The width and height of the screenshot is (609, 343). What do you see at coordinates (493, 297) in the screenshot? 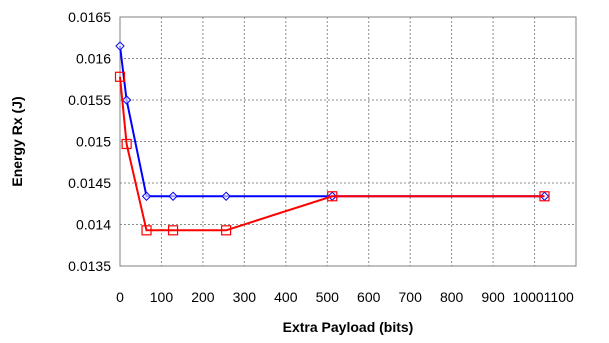
I see `x-tick-label: 900` at bounding box center [493, 297].